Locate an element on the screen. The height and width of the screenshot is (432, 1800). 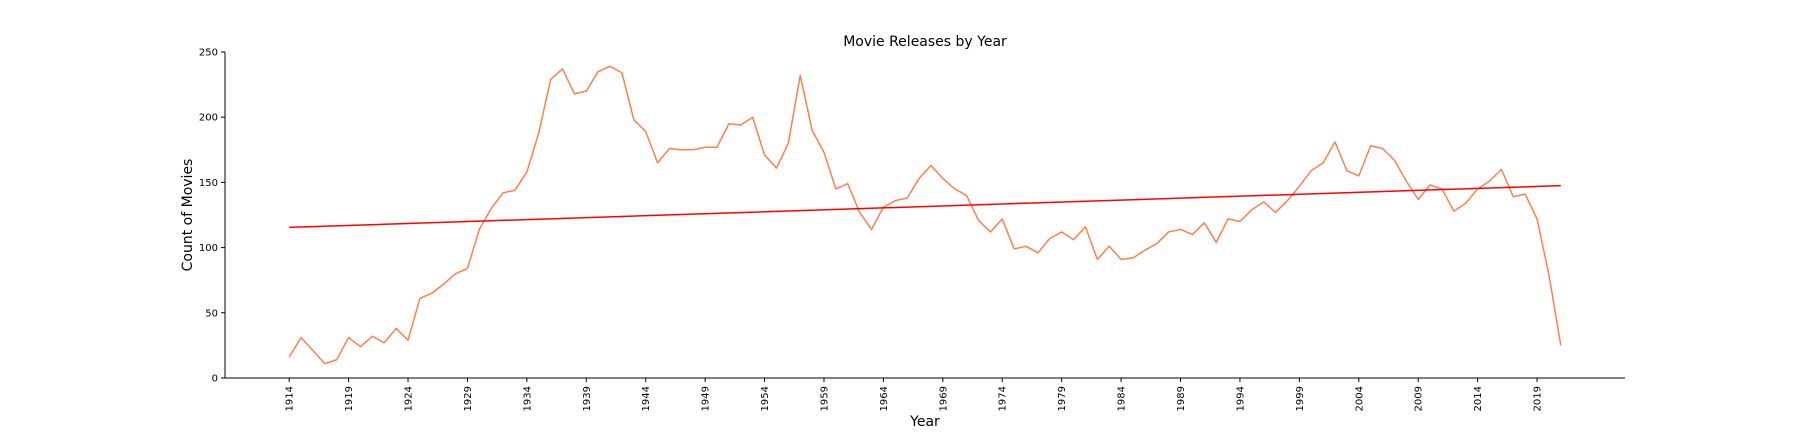
y-tick-label: 200 is located at coordinates (208, 118).